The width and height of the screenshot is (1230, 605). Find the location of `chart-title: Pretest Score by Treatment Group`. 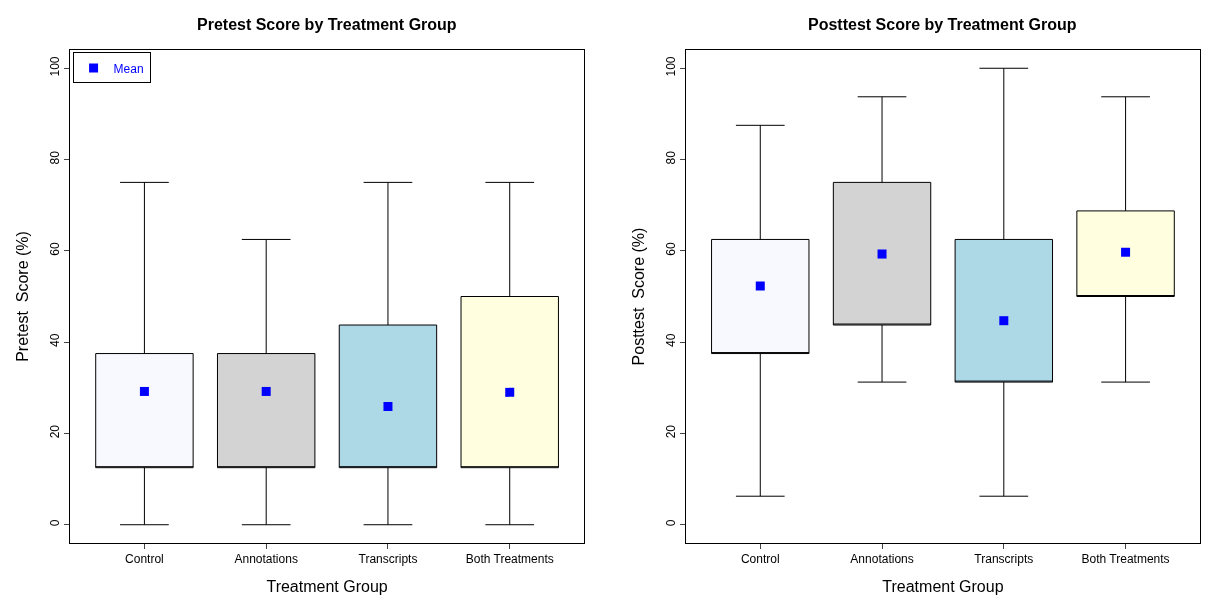

chart-title: Pretest Score by Treatment Group is located at coordinates (327, 24).